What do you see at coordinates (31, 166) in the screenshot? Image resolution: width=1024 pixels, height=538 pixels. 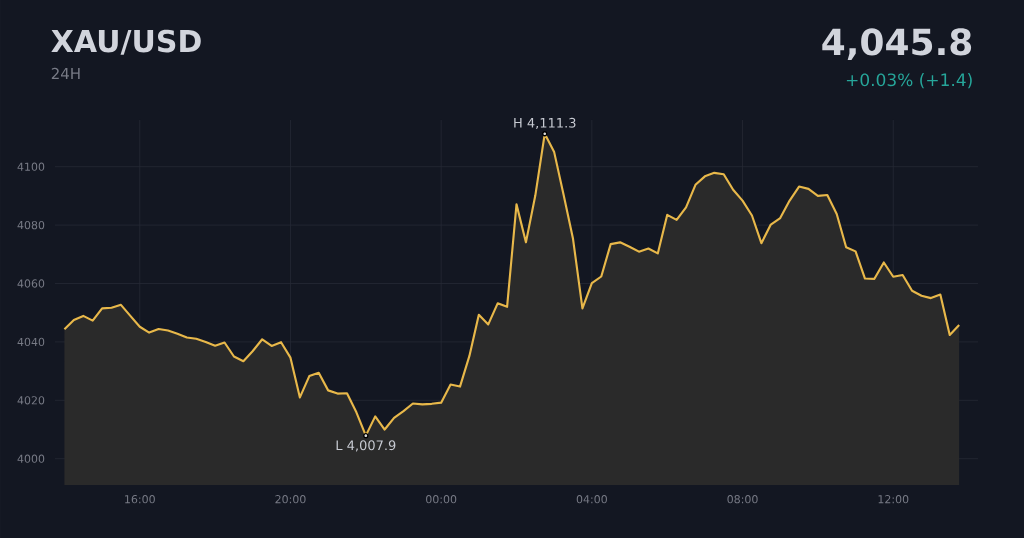 I see `y-tick-label: 4100` at bounding box center [31, 166].